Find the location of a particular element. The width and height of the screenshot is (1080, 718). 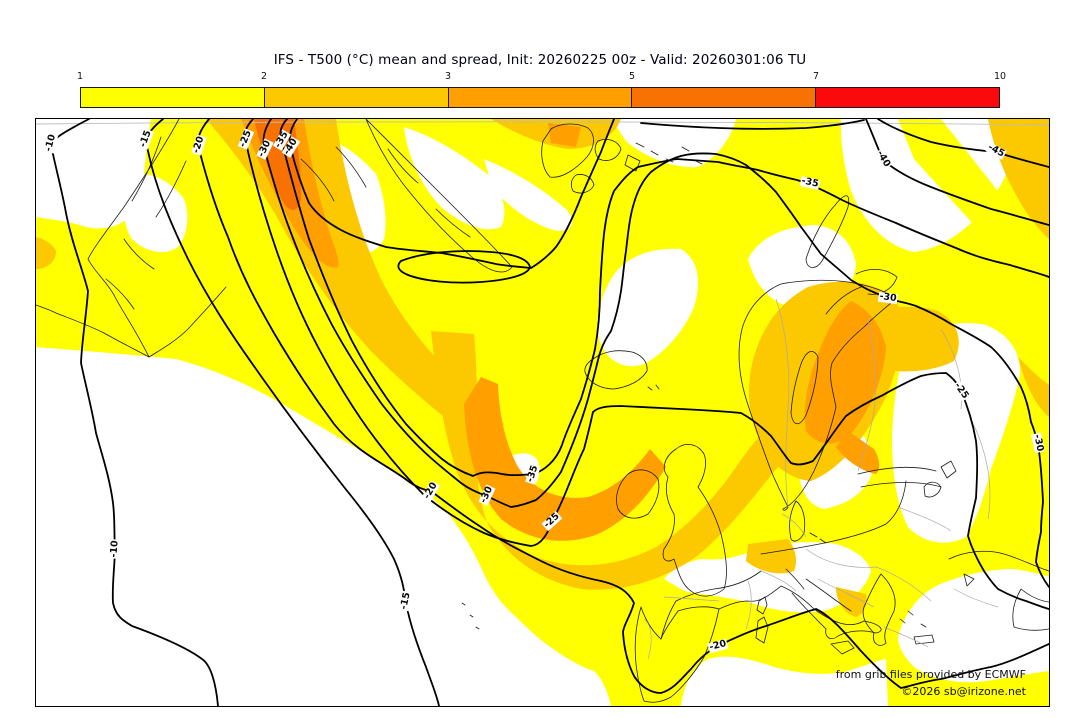

graticule-line is located at coordinates (542, 123).